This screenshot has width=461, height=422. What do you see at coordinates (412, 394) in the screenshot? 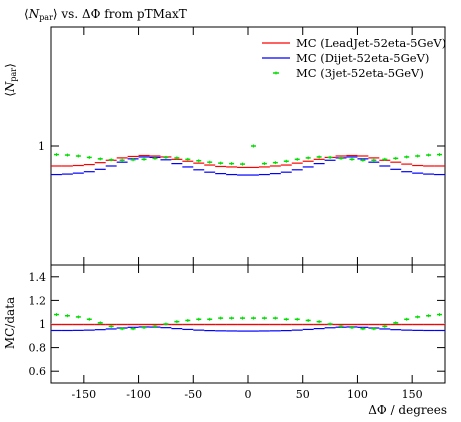
I see `x-tick-label: 150` at bounding box center [412, 394].